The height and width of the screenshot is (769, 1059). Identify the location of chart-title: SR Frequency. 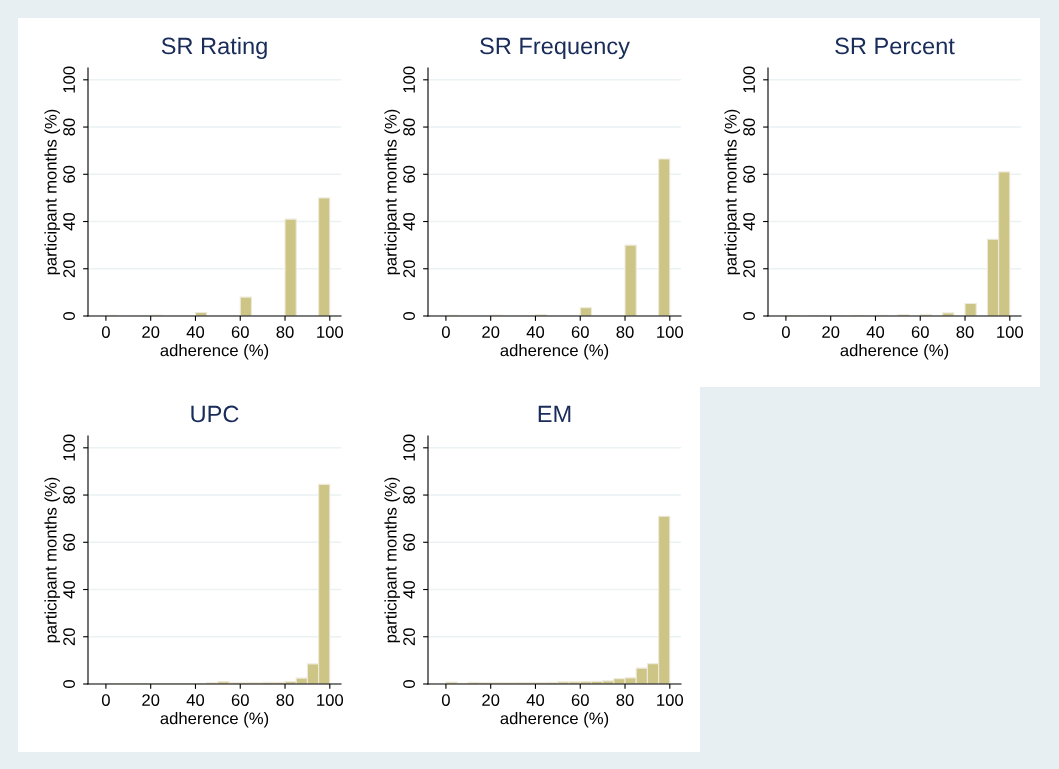
(555, 48).